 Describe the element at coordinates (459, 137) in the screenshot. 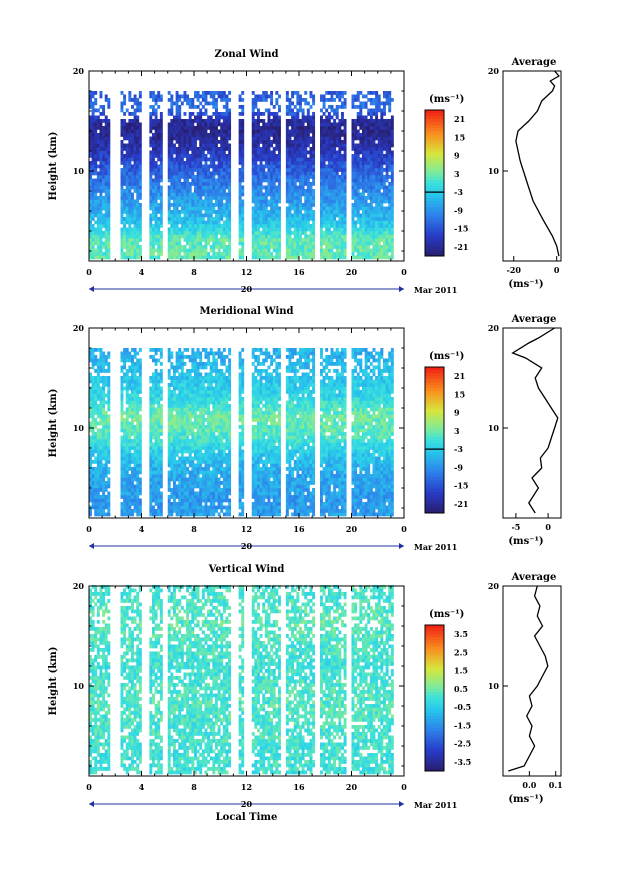

I see `colorbar-tick-label: 15` at that location.